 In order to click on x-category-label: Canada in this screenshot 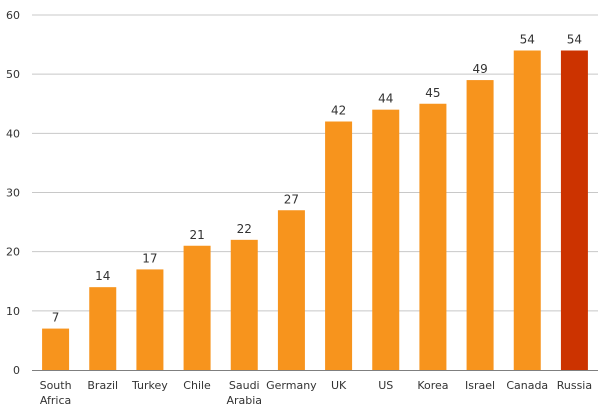, I will do `click(527, 385)`.